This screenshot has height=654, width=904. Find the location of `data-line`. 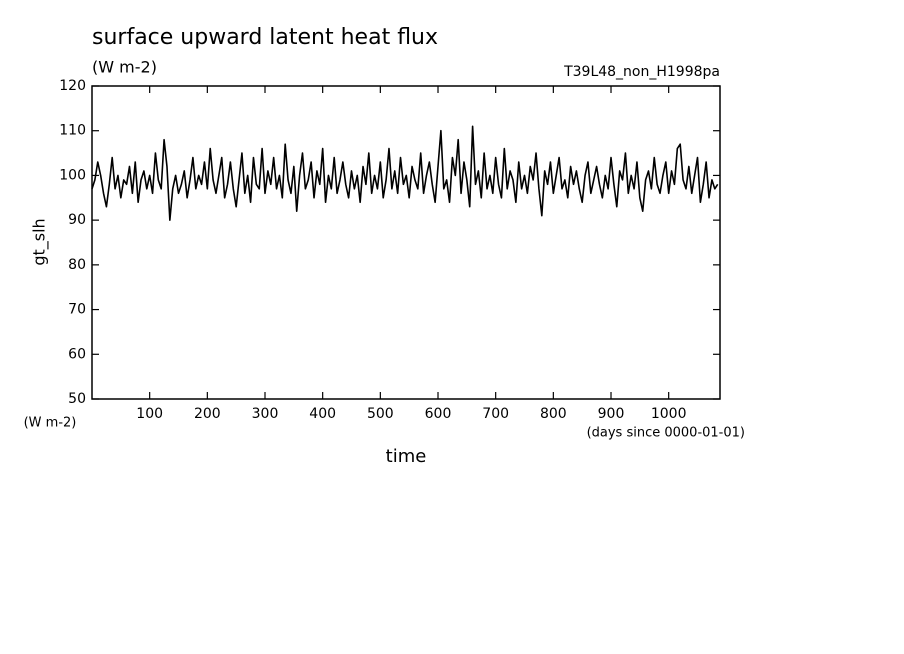

data-line is located at coordinates (405, 173).